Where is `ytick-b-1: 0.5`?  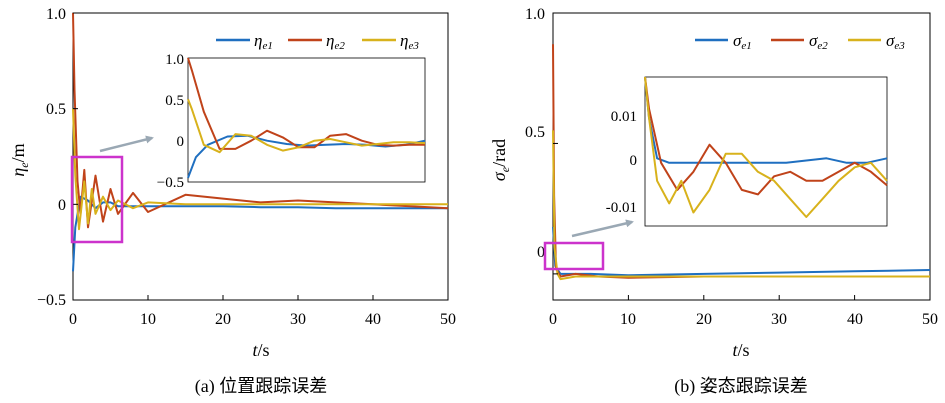
ytick-b-1: 0.5 is located at coordinates (535, 132).